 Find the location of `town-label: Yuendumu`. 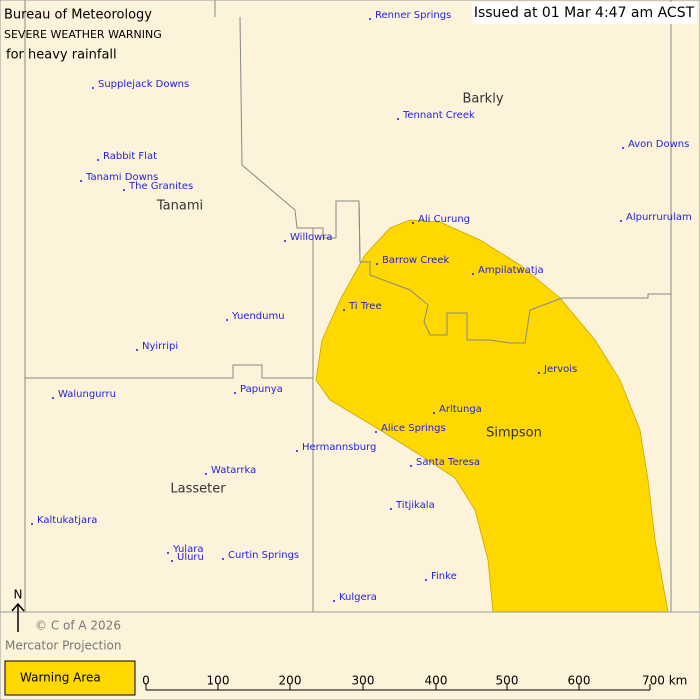

town-label: Yuendumu is located at coordinates (258, 316).